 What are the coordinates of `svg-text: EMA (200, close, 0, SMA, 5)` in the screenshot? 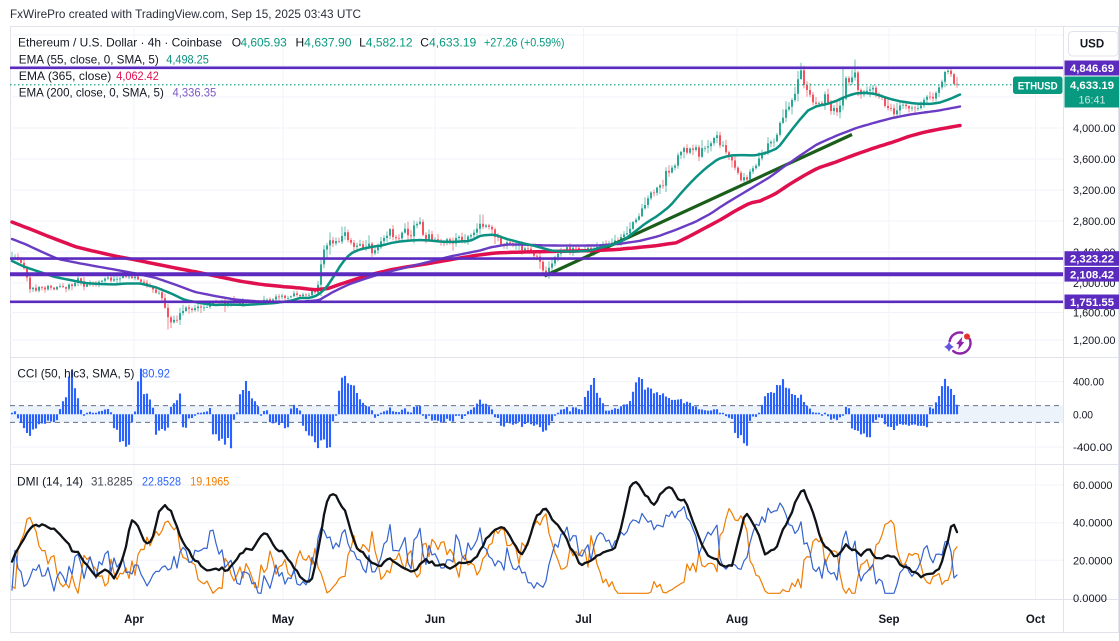 It's located at (91, 93).